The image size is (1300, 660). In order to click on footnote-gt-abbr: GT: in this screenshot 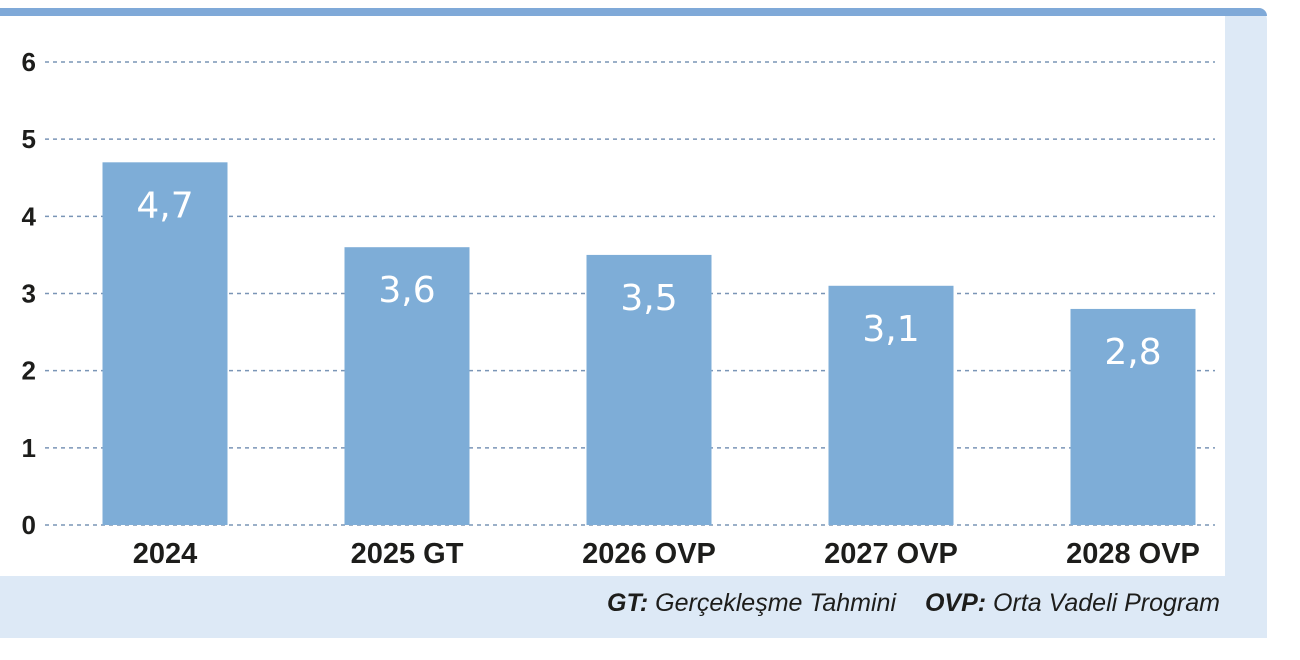, I will do `click(628, 603)`.